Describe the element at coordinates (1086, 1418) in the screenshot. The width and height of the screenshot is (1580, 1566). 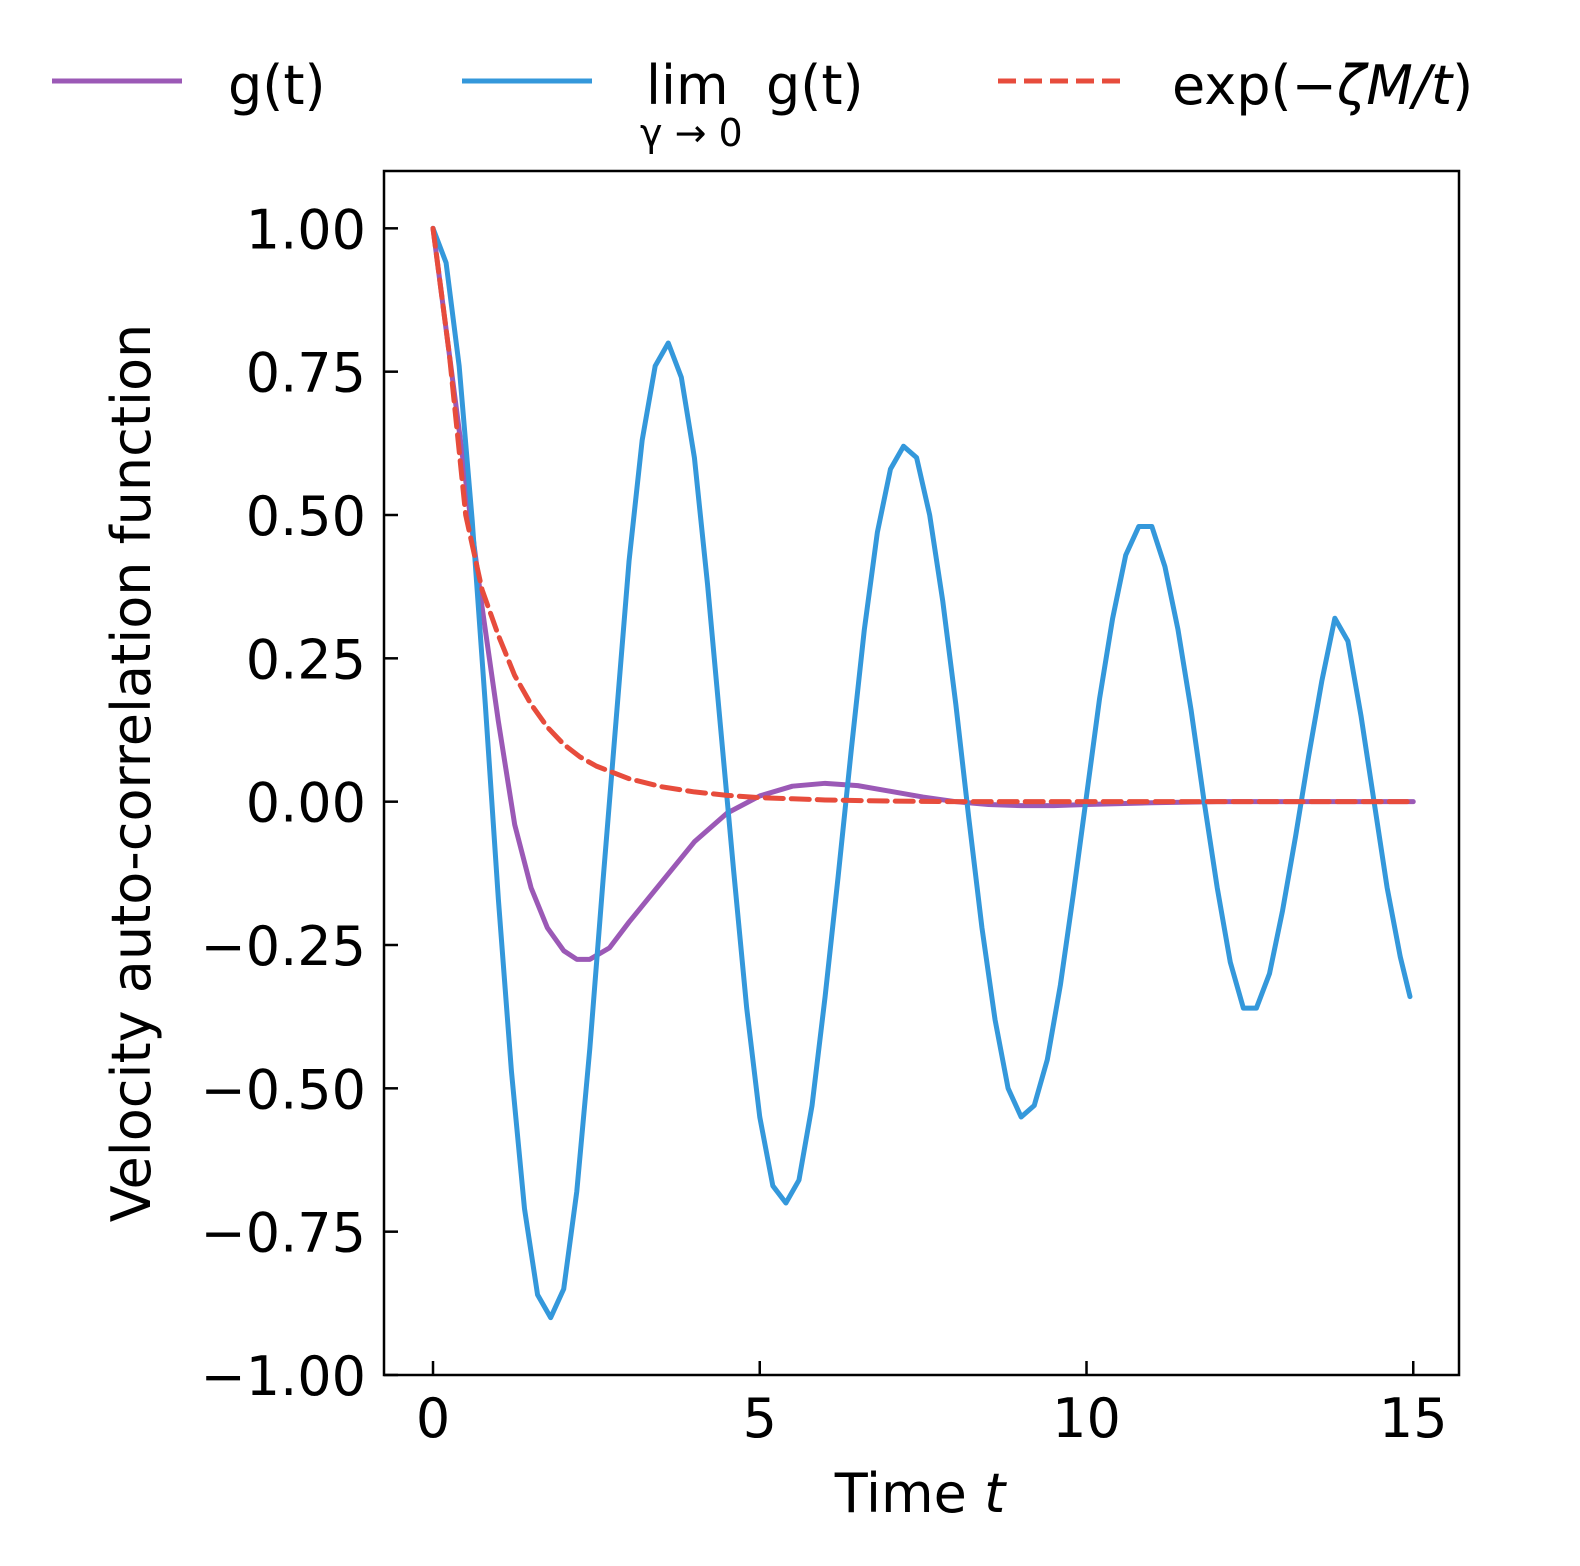
I see `x-tick-label: 10` at that location.